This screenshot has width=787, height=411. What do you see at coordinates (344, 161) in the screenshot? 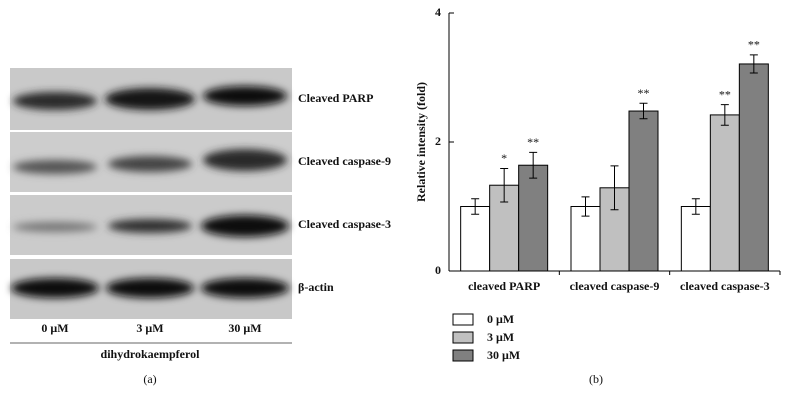
I see `blot-row-label: Cleaved caspase-9` at bounding box center [344, 161].